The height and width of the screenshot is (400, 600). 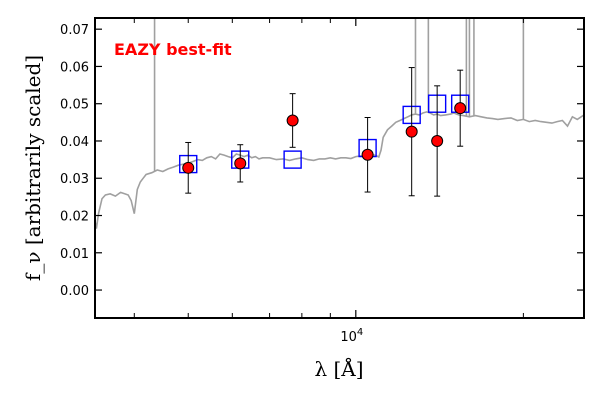 What do you see at coordinates (74, 67) in the screenshot?
I see `y-tick-label: 0.06` at bounding box center [74, 67].